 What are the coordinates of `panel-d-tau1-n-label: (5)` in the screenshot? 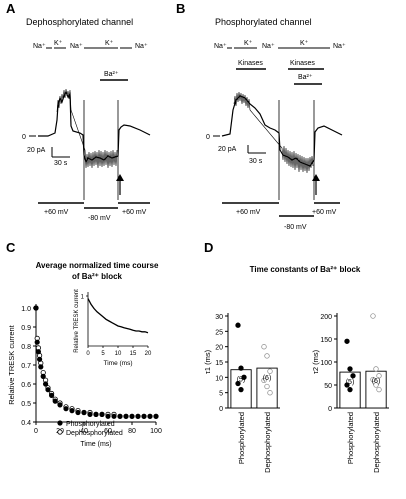 It's located at (241, 380).